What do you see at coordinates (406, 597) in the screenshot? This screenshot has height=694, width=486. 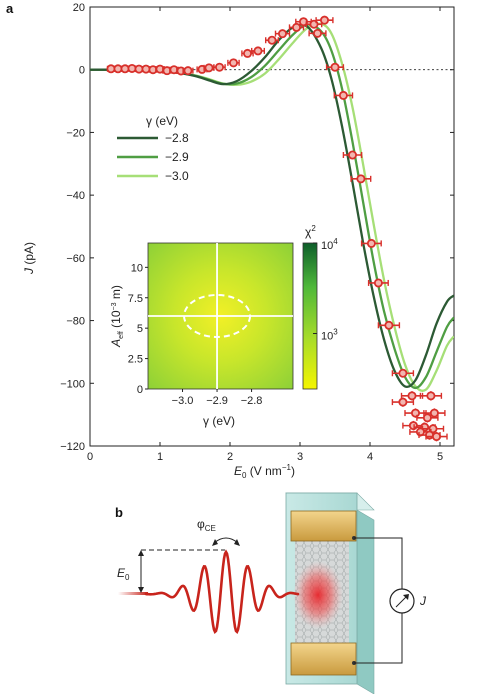 I see `ammeter-arrowhead-icon` at bounding box center [406, 597].